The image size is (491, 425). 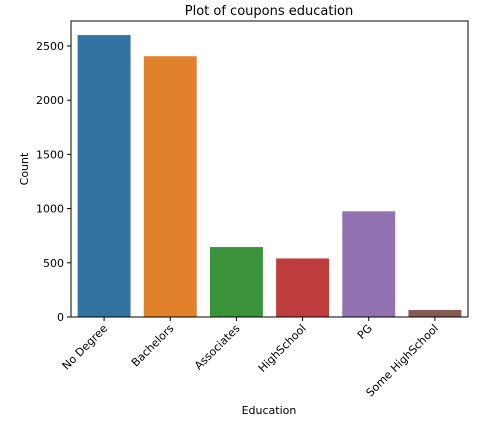 I want to click on x-axis-title: Education, so click(x=269, y=410).